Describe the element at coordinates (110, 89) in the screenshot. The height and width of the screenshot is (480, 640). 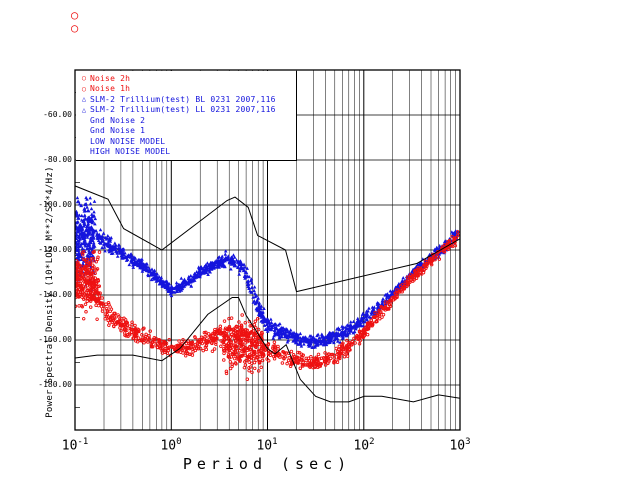
I see `legend-label: Noise 1h` at that location.